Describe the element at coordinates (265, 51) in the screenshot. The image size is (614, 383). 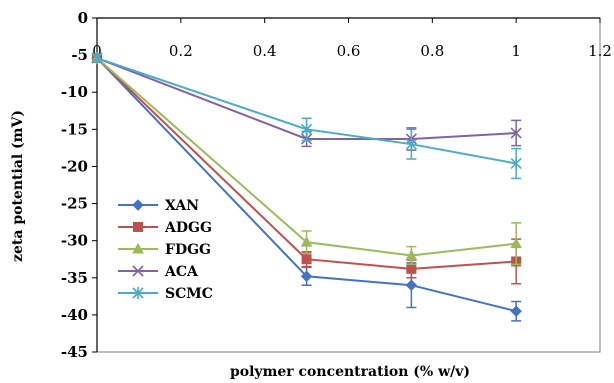
I see `x-tick-label: 0.4` at that location.